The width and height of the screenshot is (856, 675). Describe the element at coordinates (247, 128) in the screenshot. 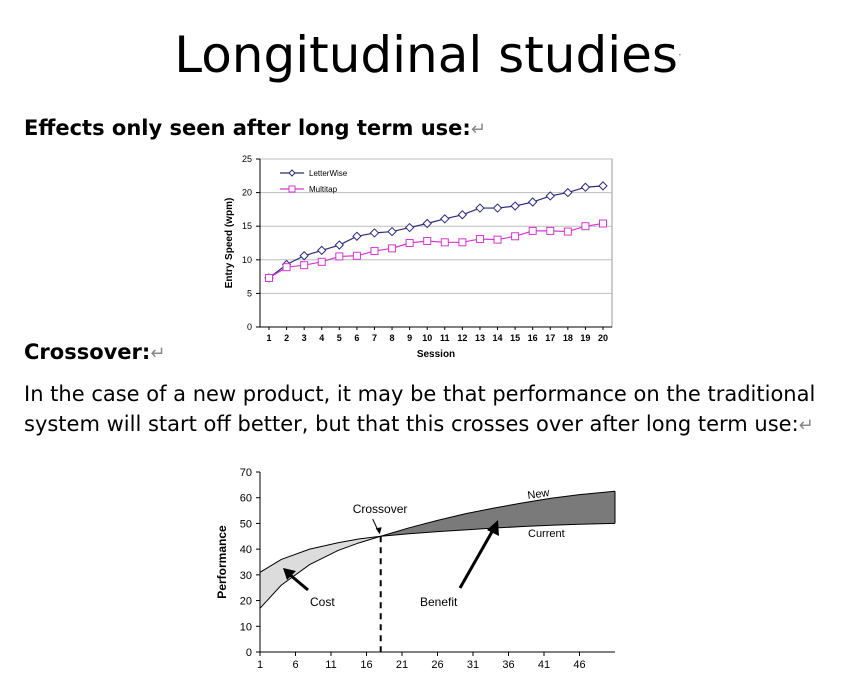

I see `heading-effects-text: Effects only seen after long term use:` at that location.